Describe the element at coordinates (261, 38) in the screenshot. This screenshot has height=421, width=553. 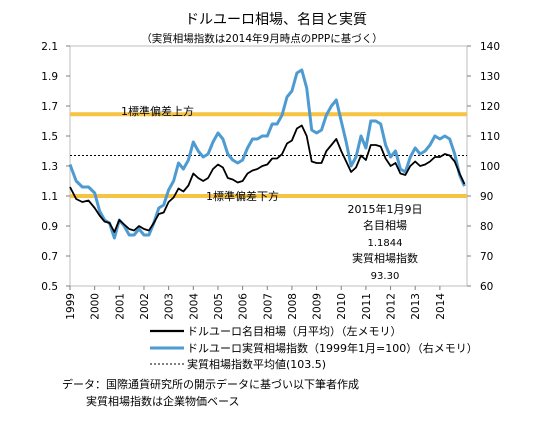
I see `chart-subtitle: （実質相場指数は2014年9月時点のPPPに基づく）` at that location.